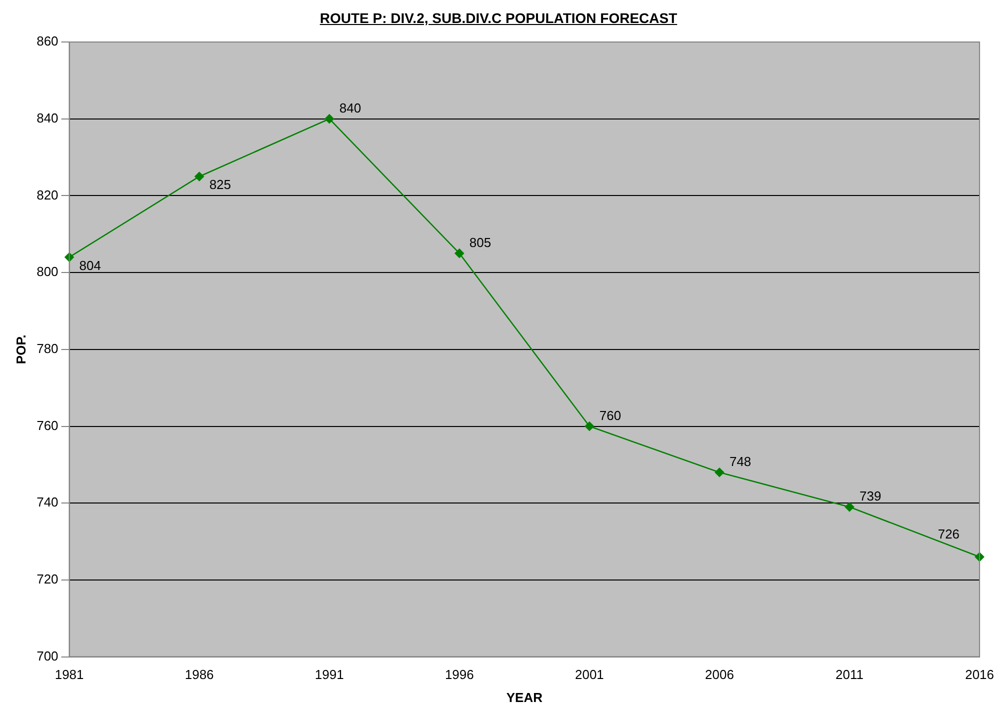 This screenshot has height=710, width=997. I want to click on data-label: 805, so click(480, 242).